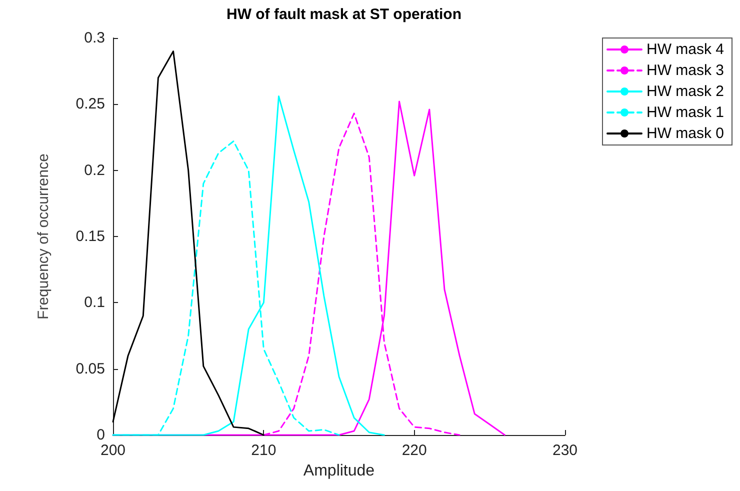 This screenshot has width=740, height=491. What do you see at coordinates (685, 112) in the screenshot?
I see `legend-label: HW mask 1` at bounding box center [685, 112].